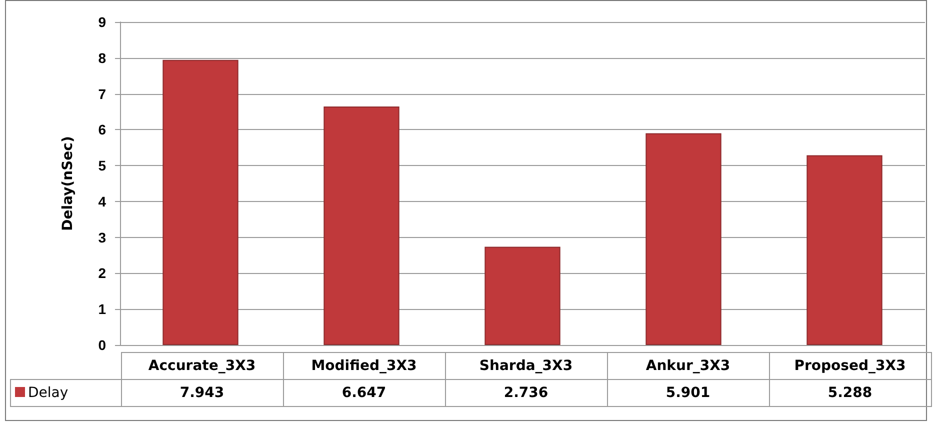 The image size is (934, 426). Describe the element at coordinates (102, 58) in the screenshot. I see `y-tick-label: 8` at that location.